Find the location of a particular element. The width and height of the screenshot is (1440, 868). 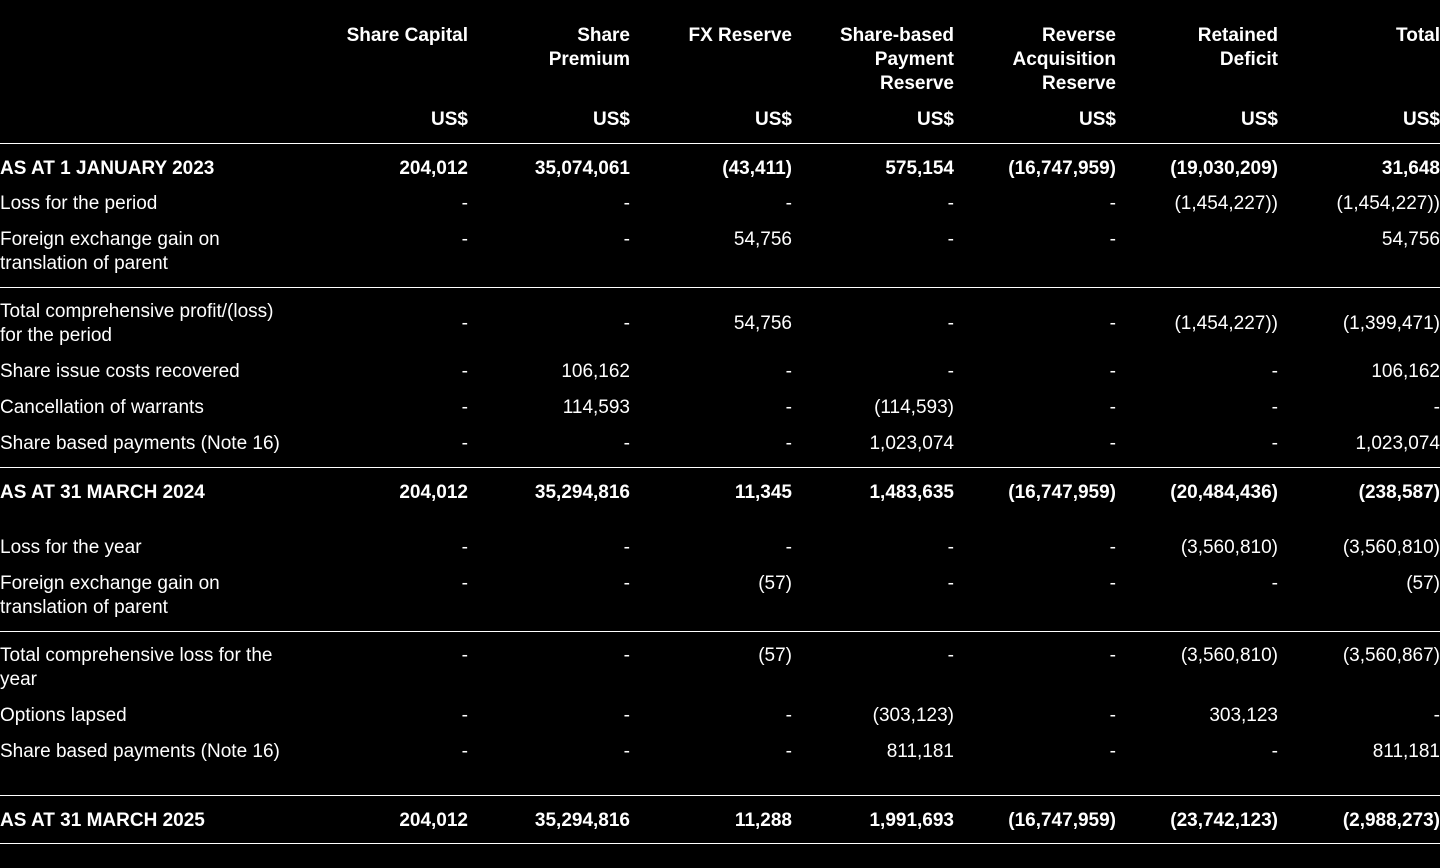

row-label: Options lapsed is located at coordinates (63, 715).